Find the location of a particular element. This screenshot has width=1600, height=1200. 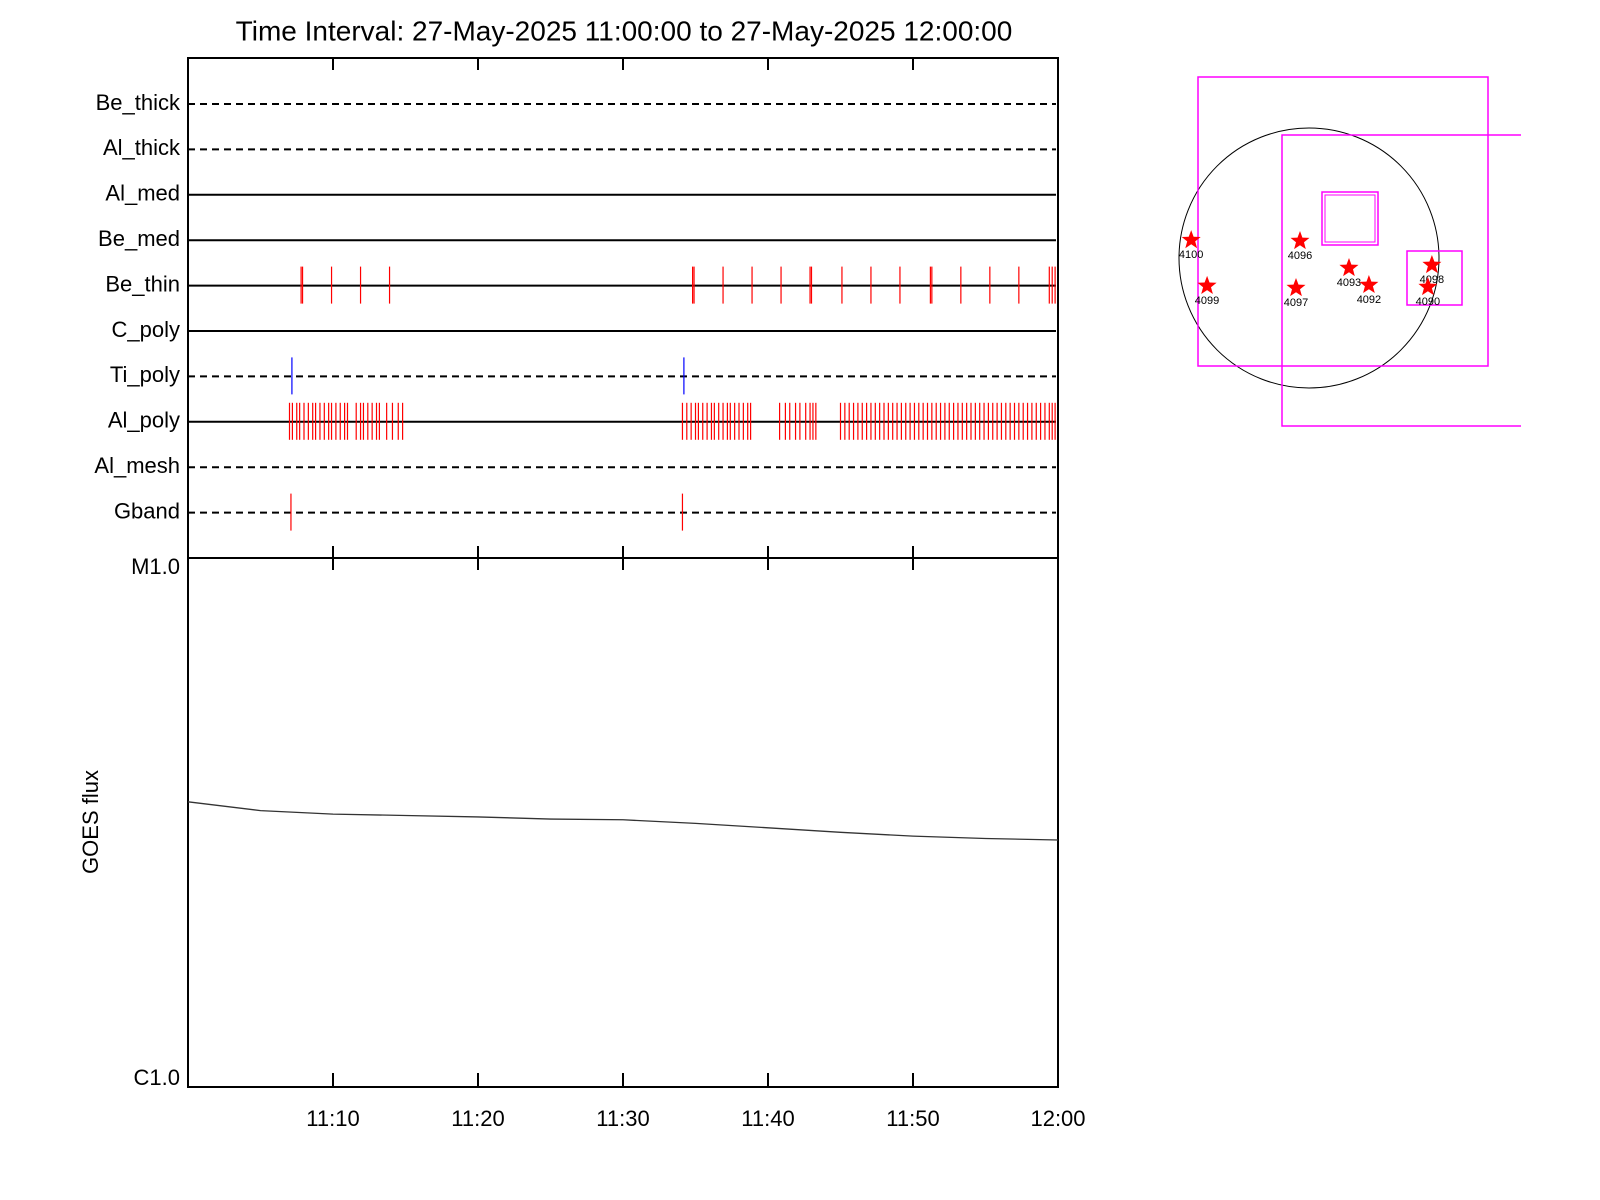

x-tick-label: 11:10 is located at coordinates (332, 1118).